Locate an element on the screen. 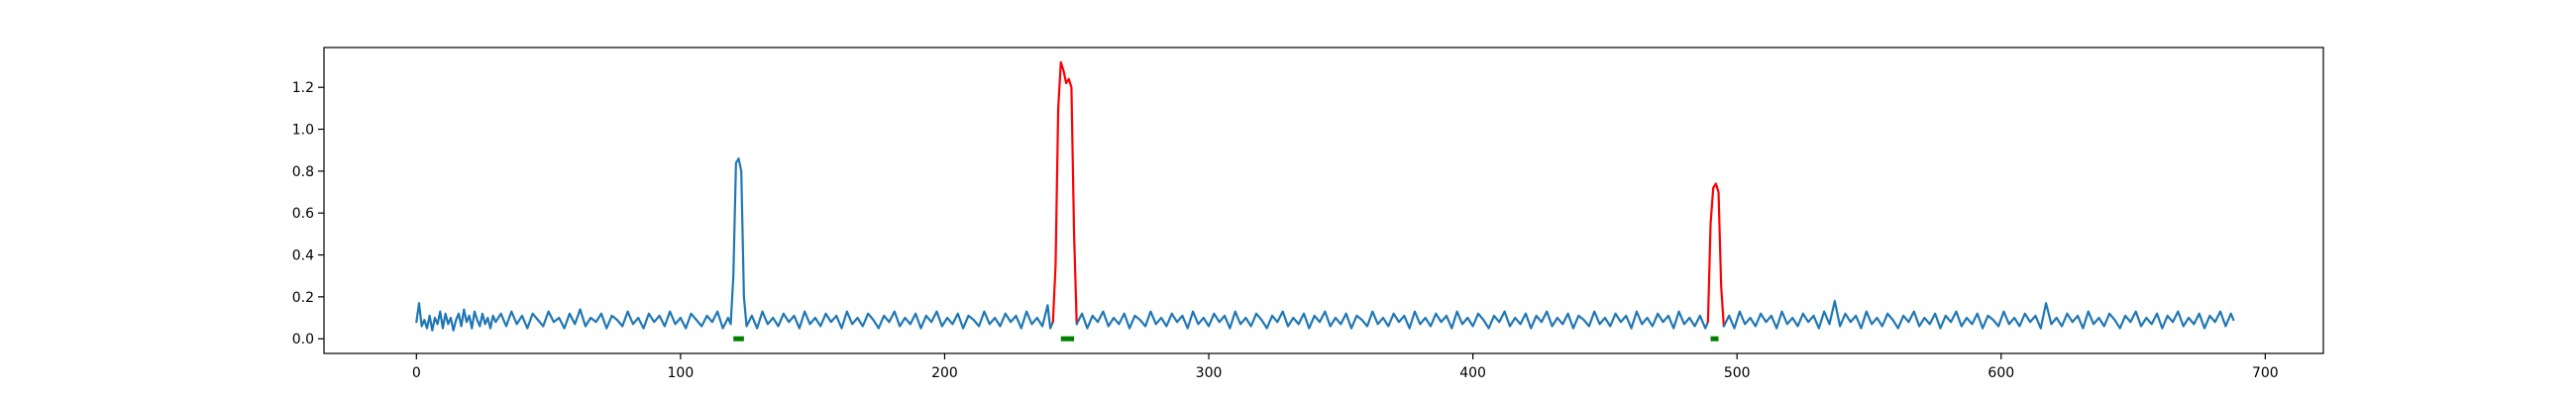 The image size is (2576, 396). x-tick-label-400: 400 is located at coordinates (1473, 373).